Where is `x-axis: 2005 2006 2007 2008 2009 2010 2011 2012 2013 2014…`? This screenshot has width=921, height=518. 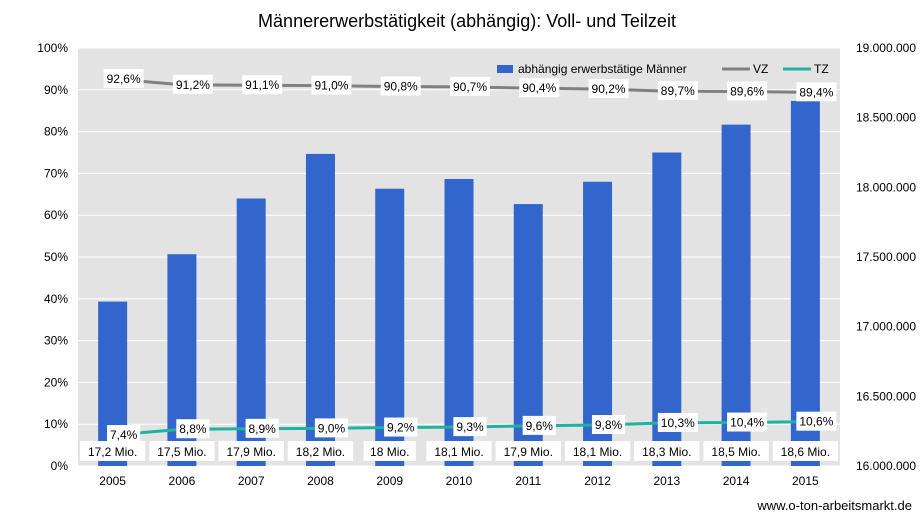 x-axis: 2005 2006 2007 2008 2009 2010 2011 2012 2013 2014… is located at coordinates (459, 481).